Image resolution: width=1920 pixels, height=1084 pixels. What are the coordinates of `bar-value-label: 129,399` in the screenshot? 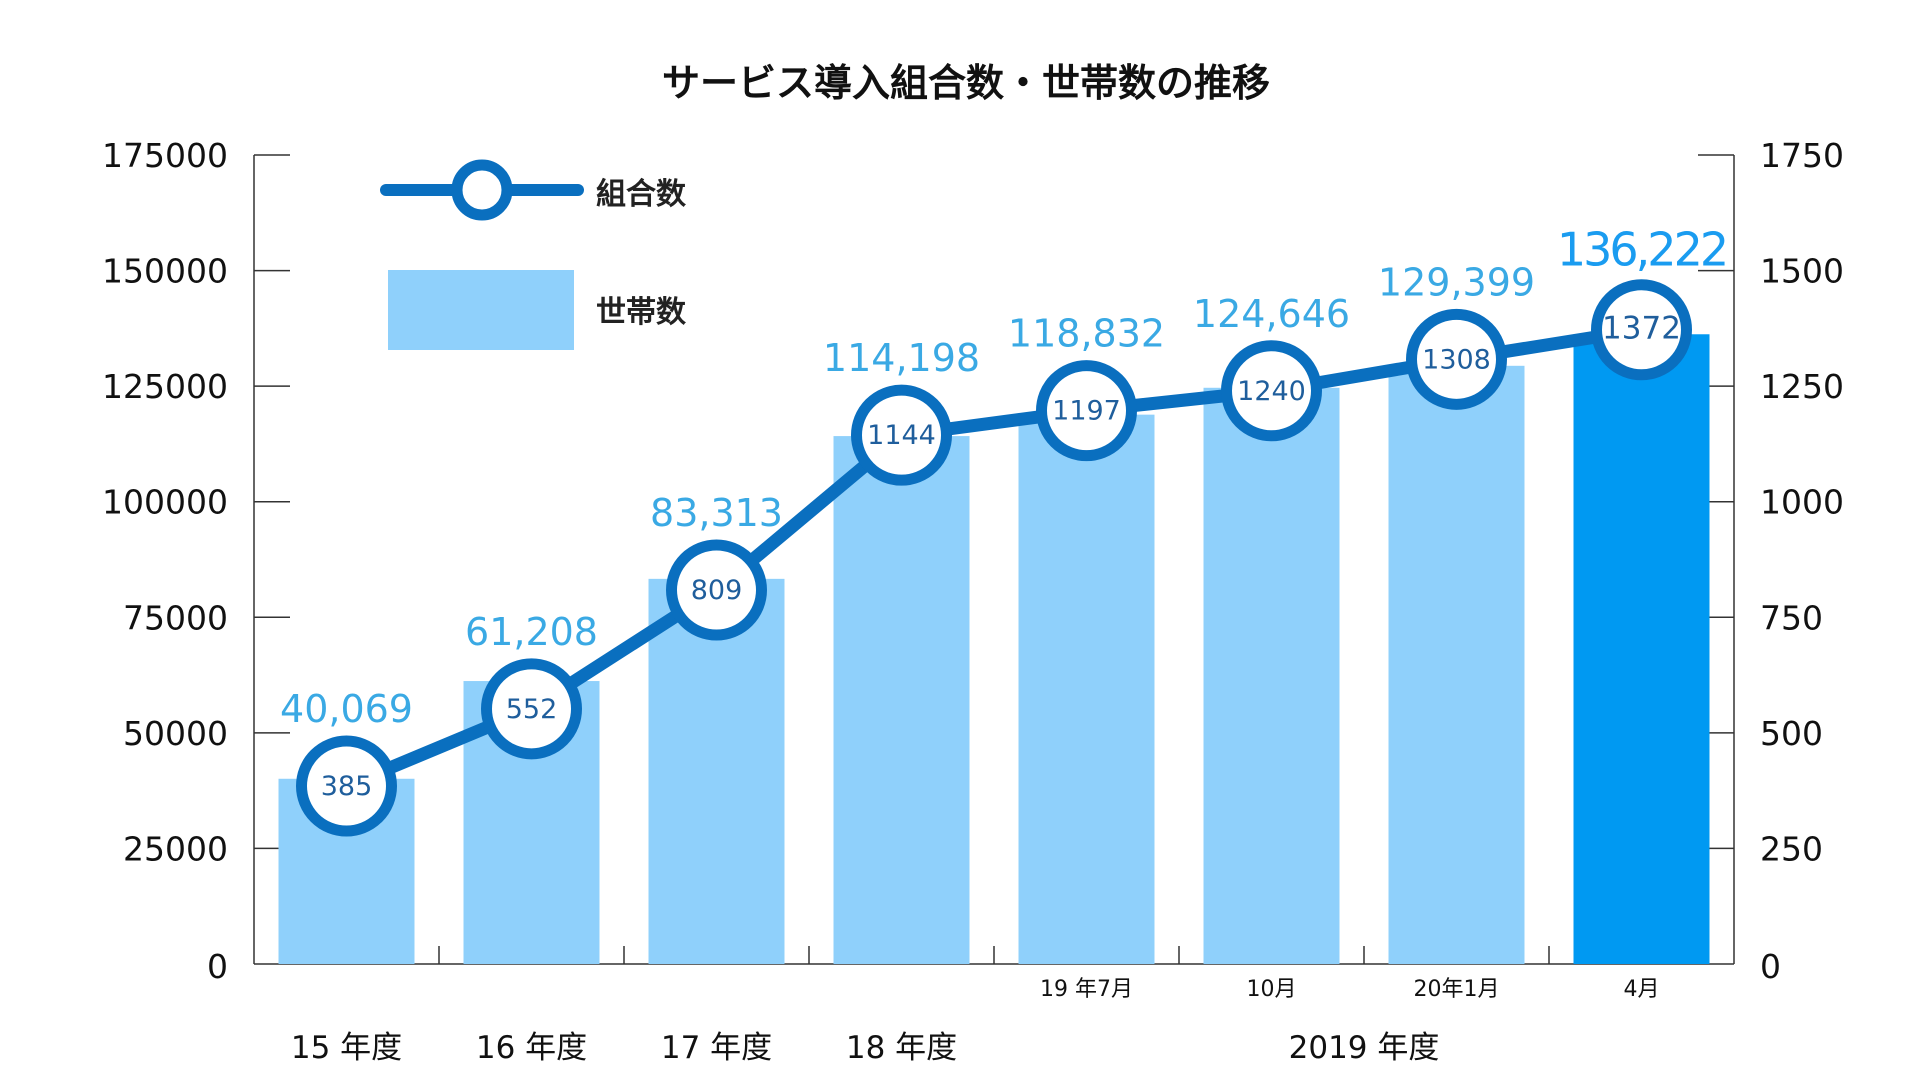 It's located at (1456, 282).